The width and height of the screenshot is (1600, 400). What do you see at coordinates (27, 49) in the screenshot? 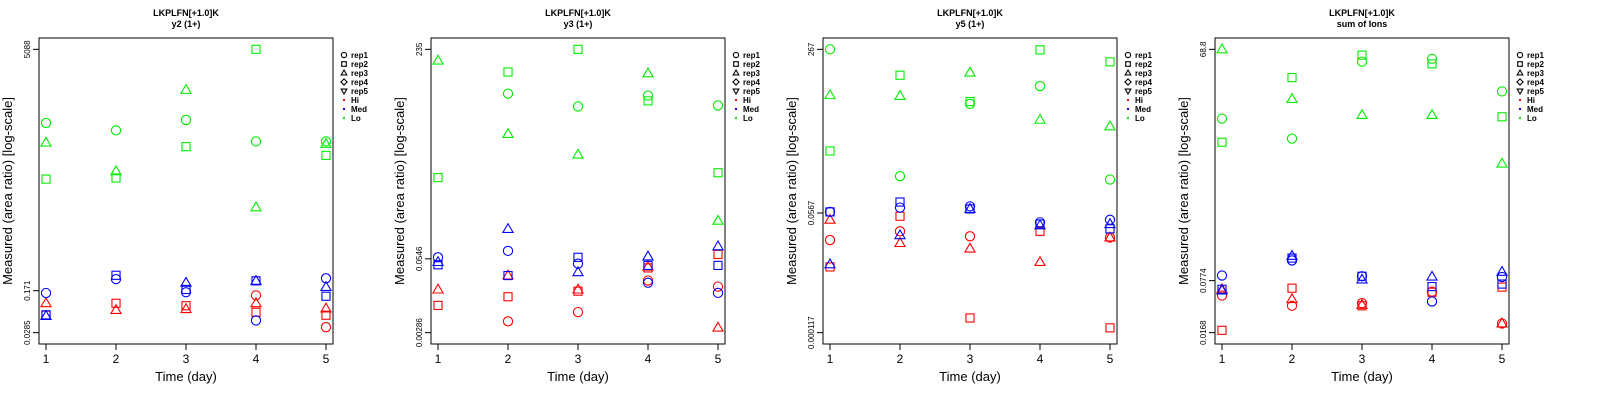
I see `y-tick-label: 5088` at bounding box center [27, 49].